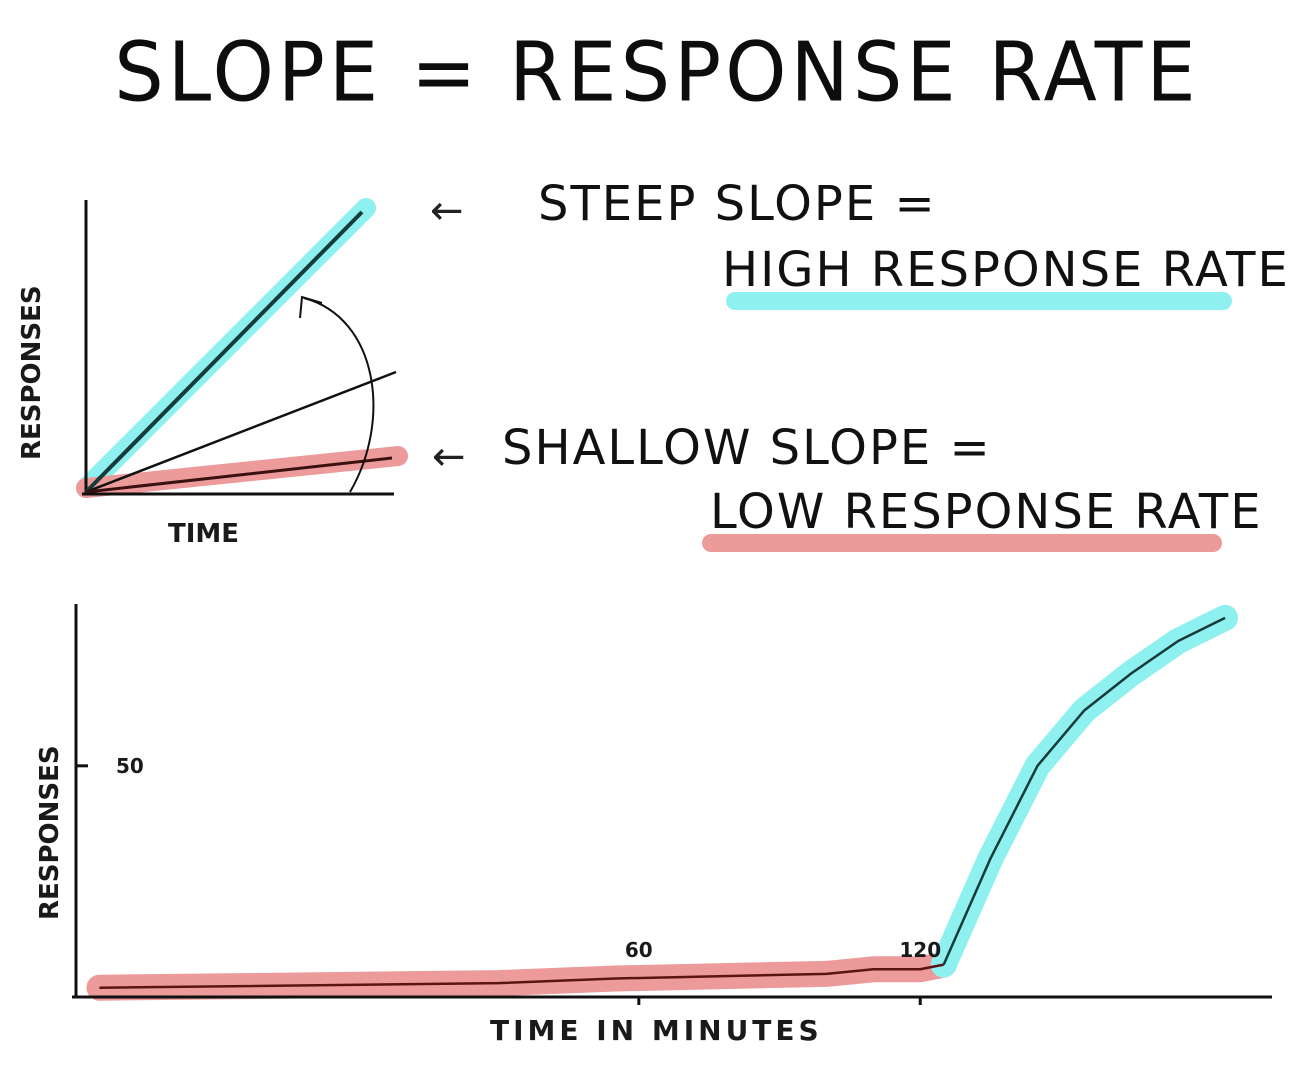  I want to click on steep-line, so click(224, 352).